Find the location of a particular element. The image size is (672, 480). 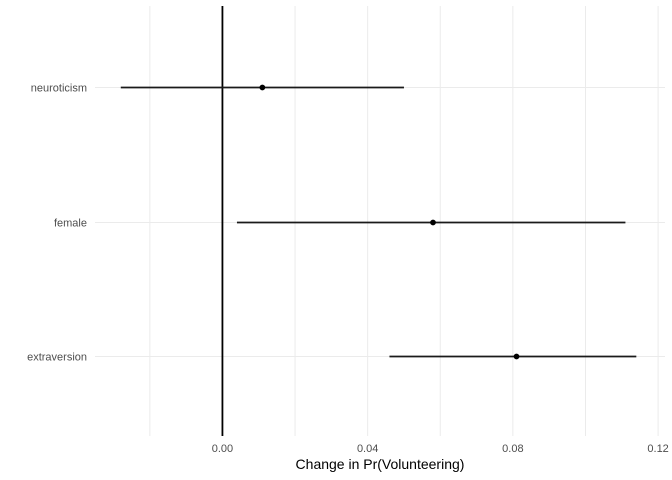

y-axis-labels: neuroticism female extraversion is located at coordinates (57, 222).